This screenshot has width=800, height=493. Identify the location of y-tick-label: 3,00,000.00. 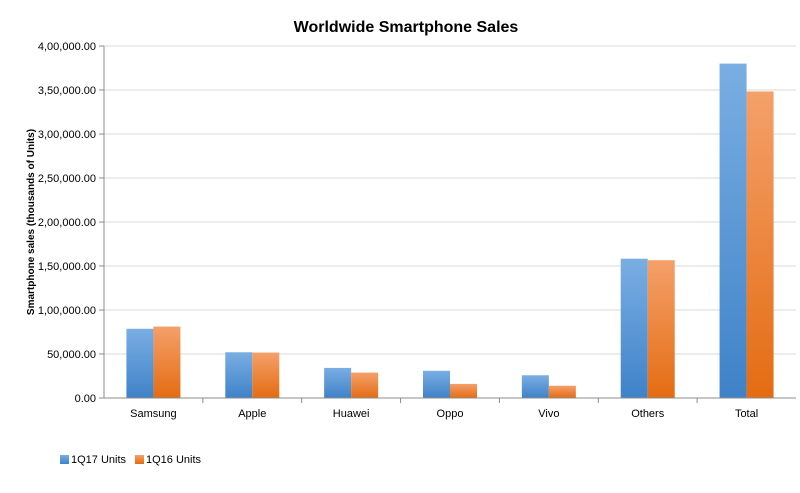
(67, 135).